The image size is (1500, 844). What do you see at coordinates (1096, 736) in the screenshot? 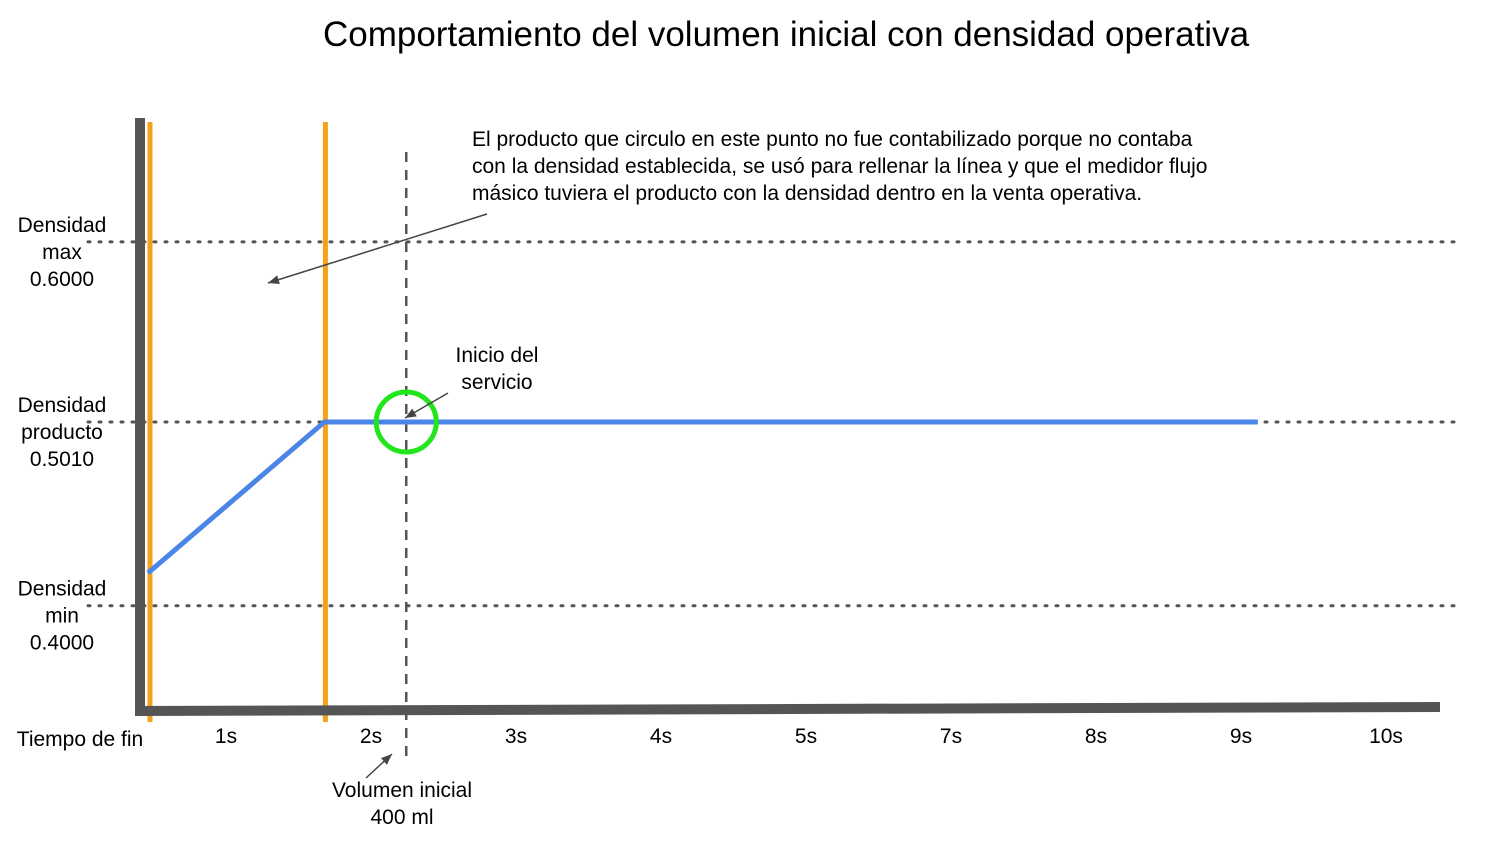
I see `x-tick-label-6: 8s` at bounding box center [1096, 736].